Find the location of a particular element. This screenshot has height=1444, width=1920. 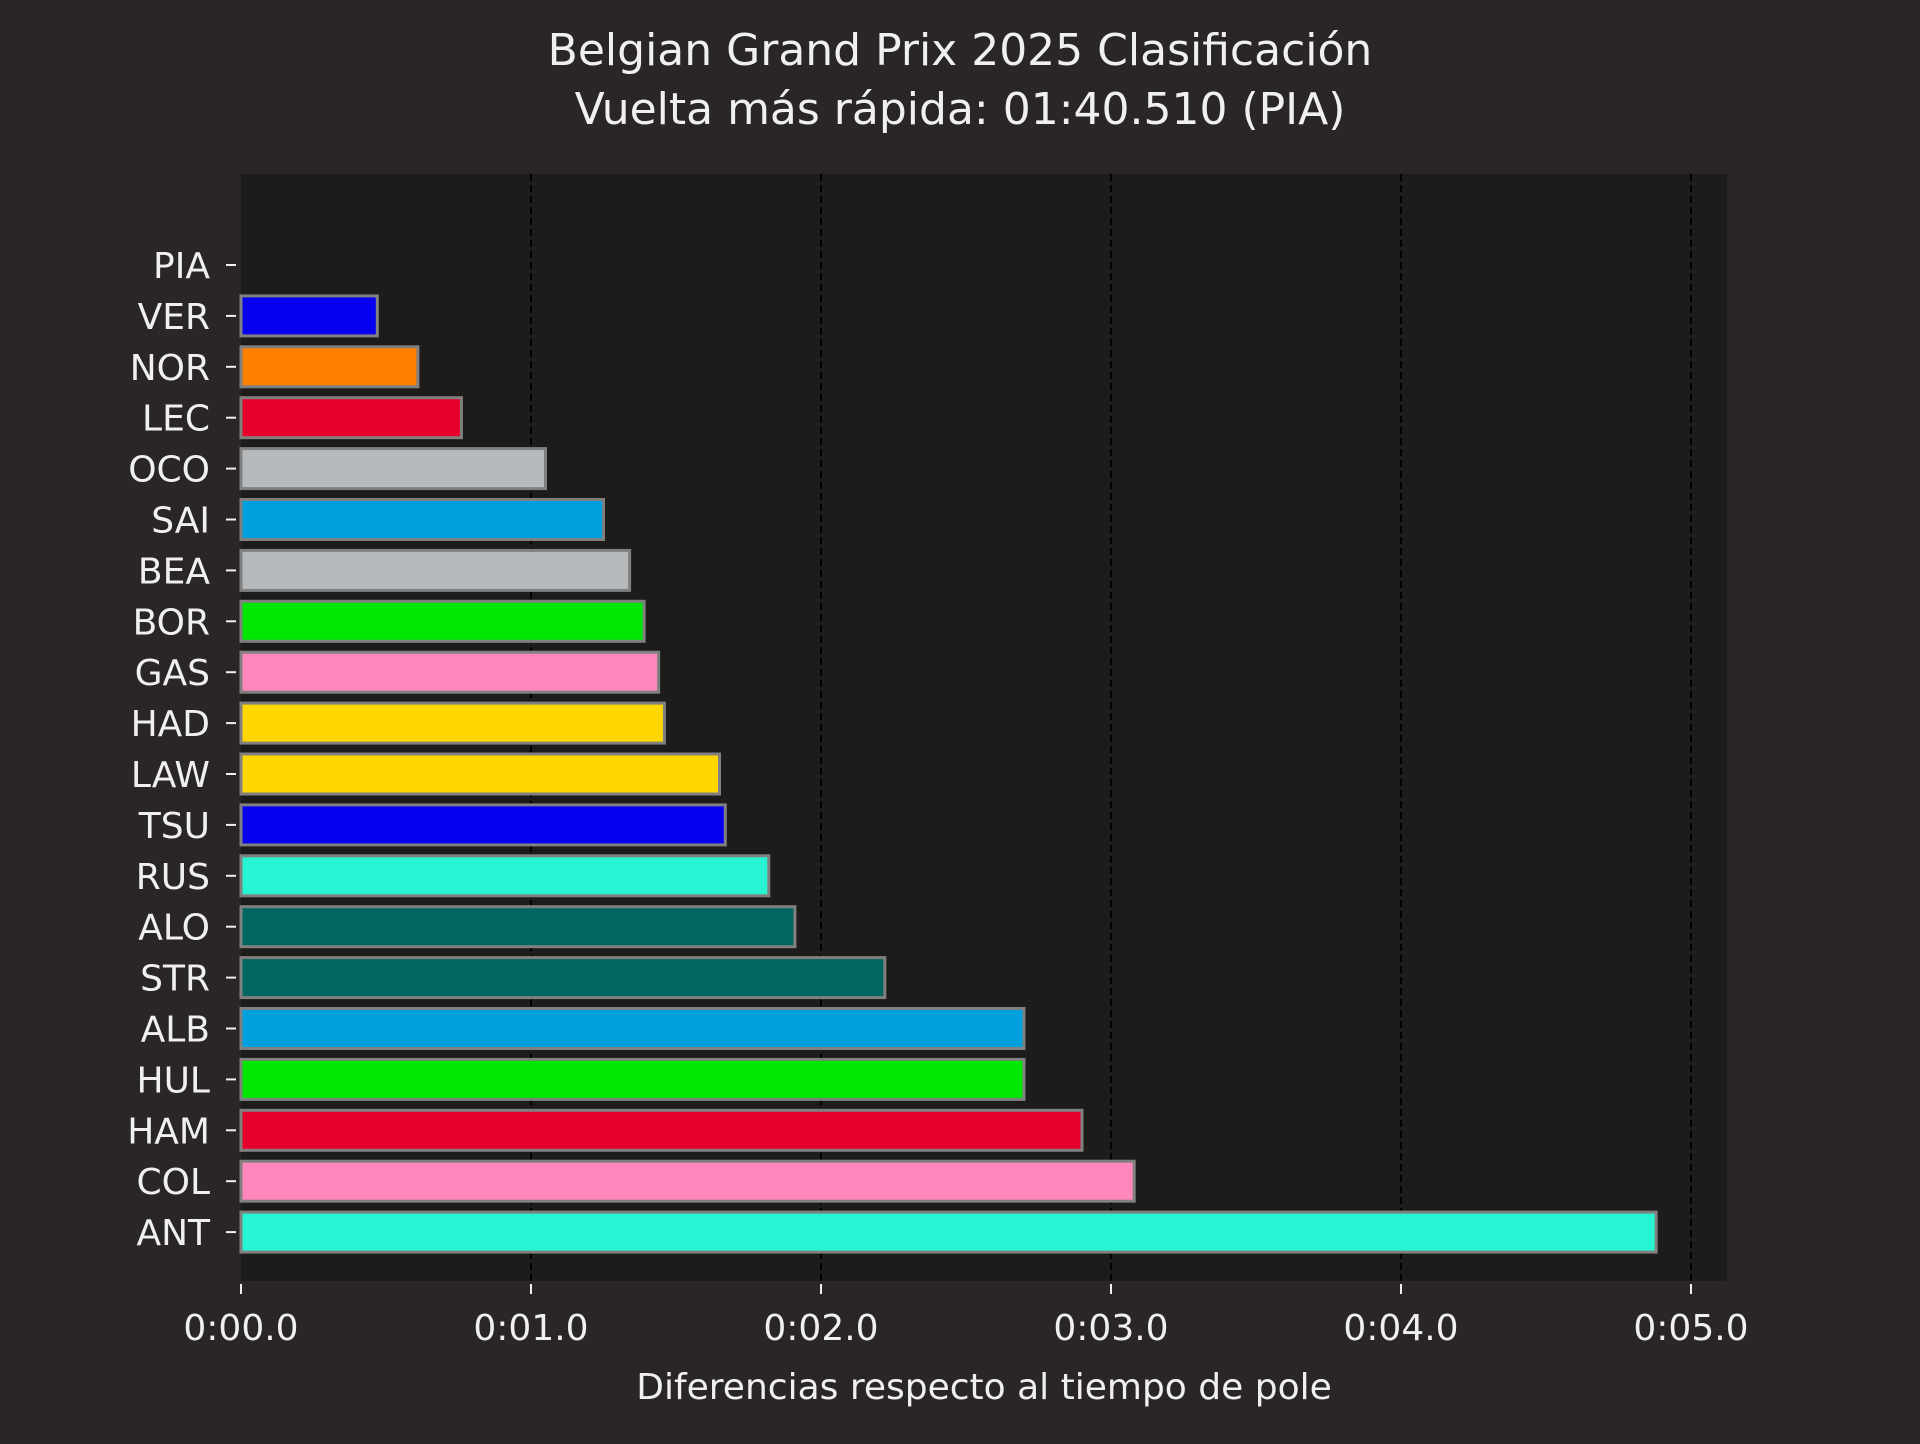

y-tick-label-alb: ALB is located at coordinates (175, 1030).